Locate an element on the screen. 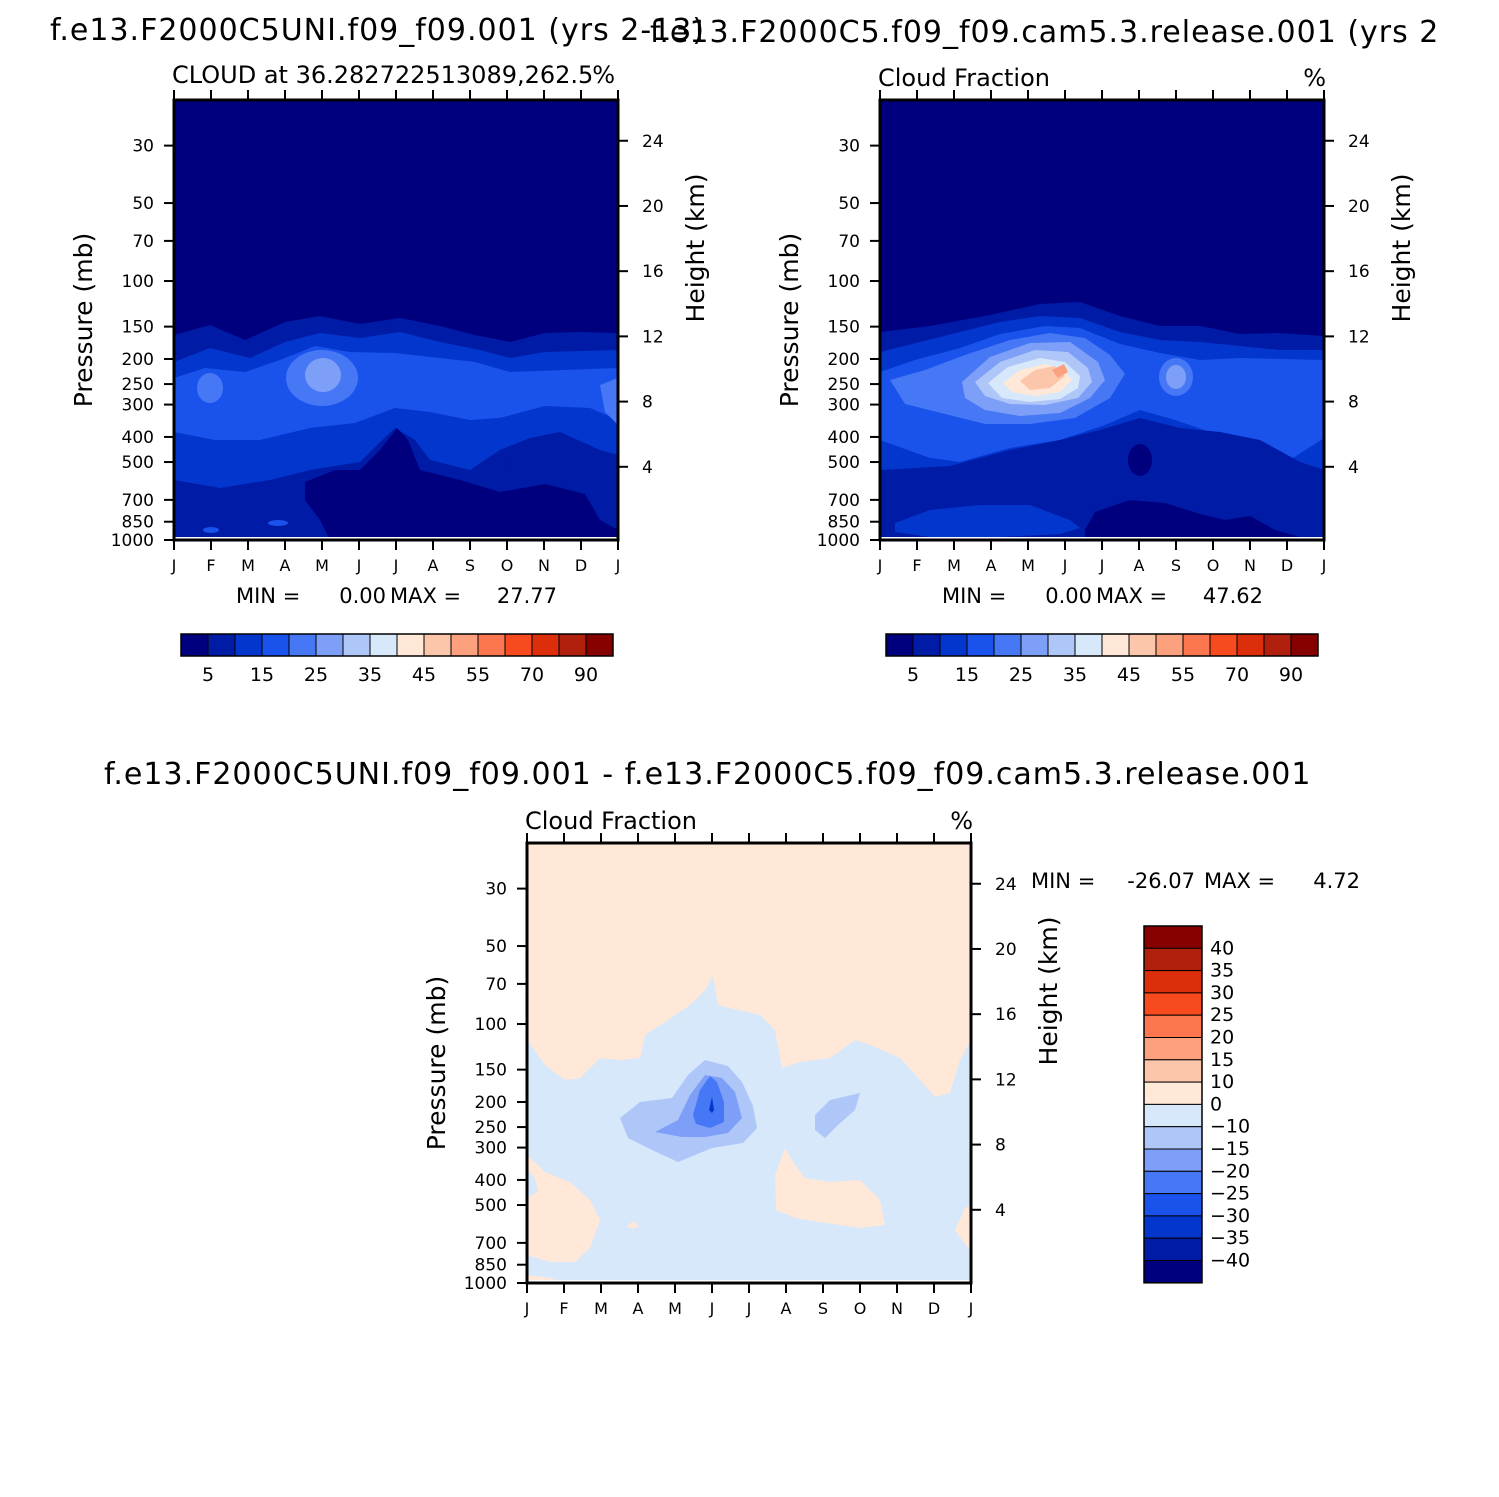 The height and width of the screenshot is (1497, 1499). colorbar-tick-label: 55 is located at coordinates (1183, 675).